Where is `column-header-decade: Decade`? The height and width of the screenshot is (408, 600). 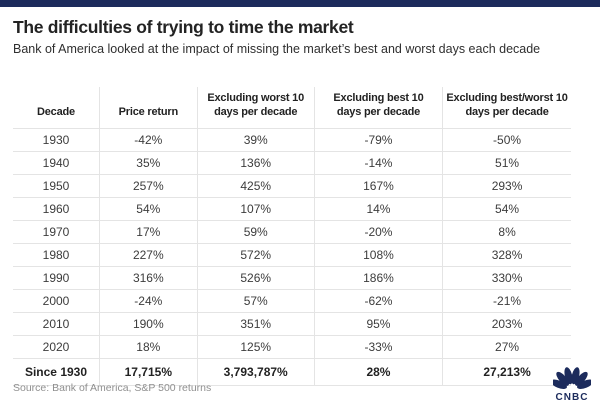
column-header-decade: Decade is located at coordinates (56, 111).